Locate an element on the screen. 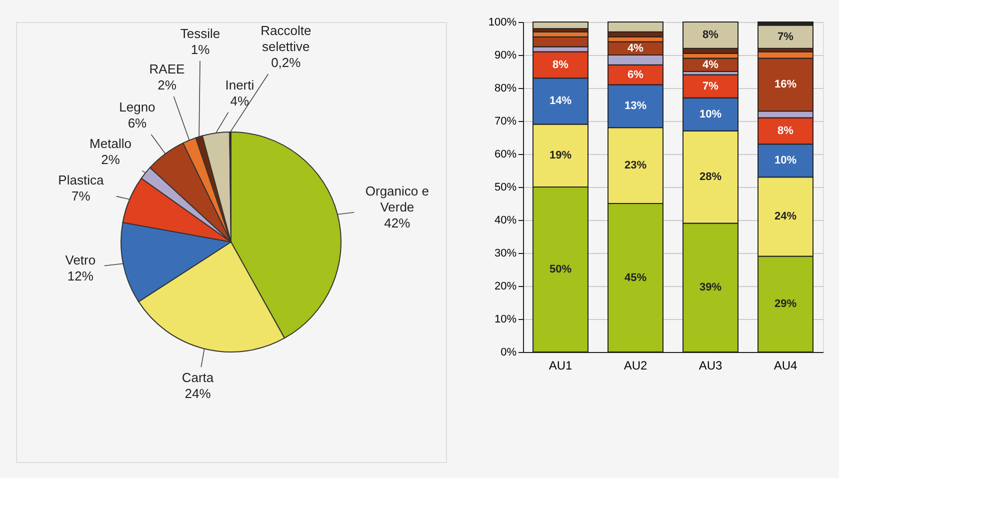 The image size is (987, 525). data-label: 29% is located at coordinates (785, 304).